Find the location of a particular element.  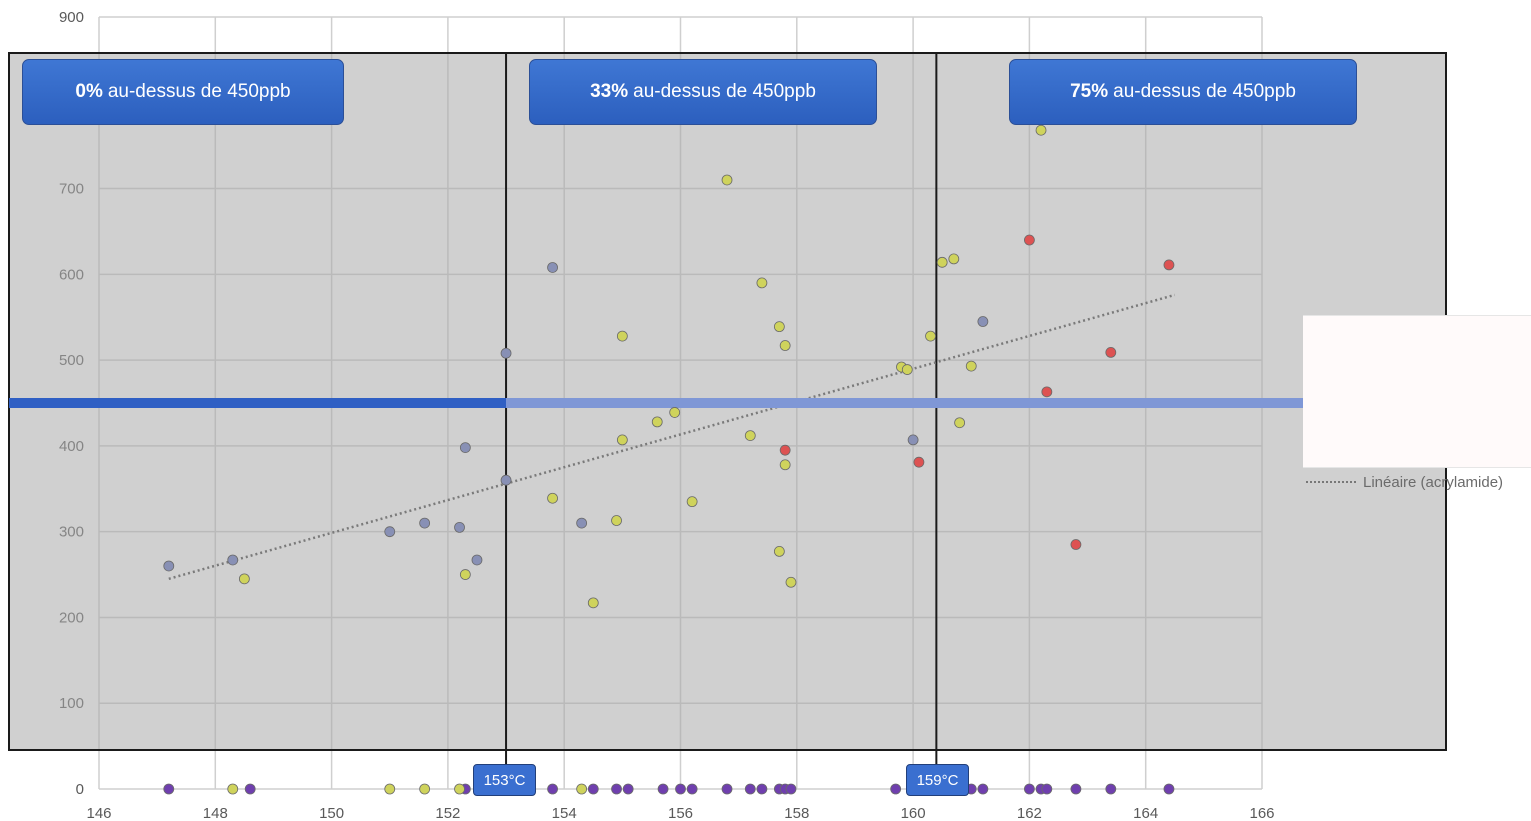

x-tick-label: 166 is located at coordinates (1261, 813).